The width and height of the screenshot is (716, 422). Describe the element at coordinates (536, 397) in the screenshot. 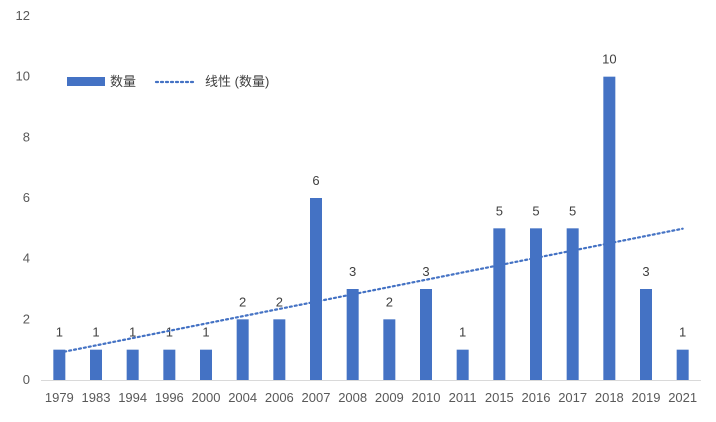

I see `x-tick-label: 2016` at that location.